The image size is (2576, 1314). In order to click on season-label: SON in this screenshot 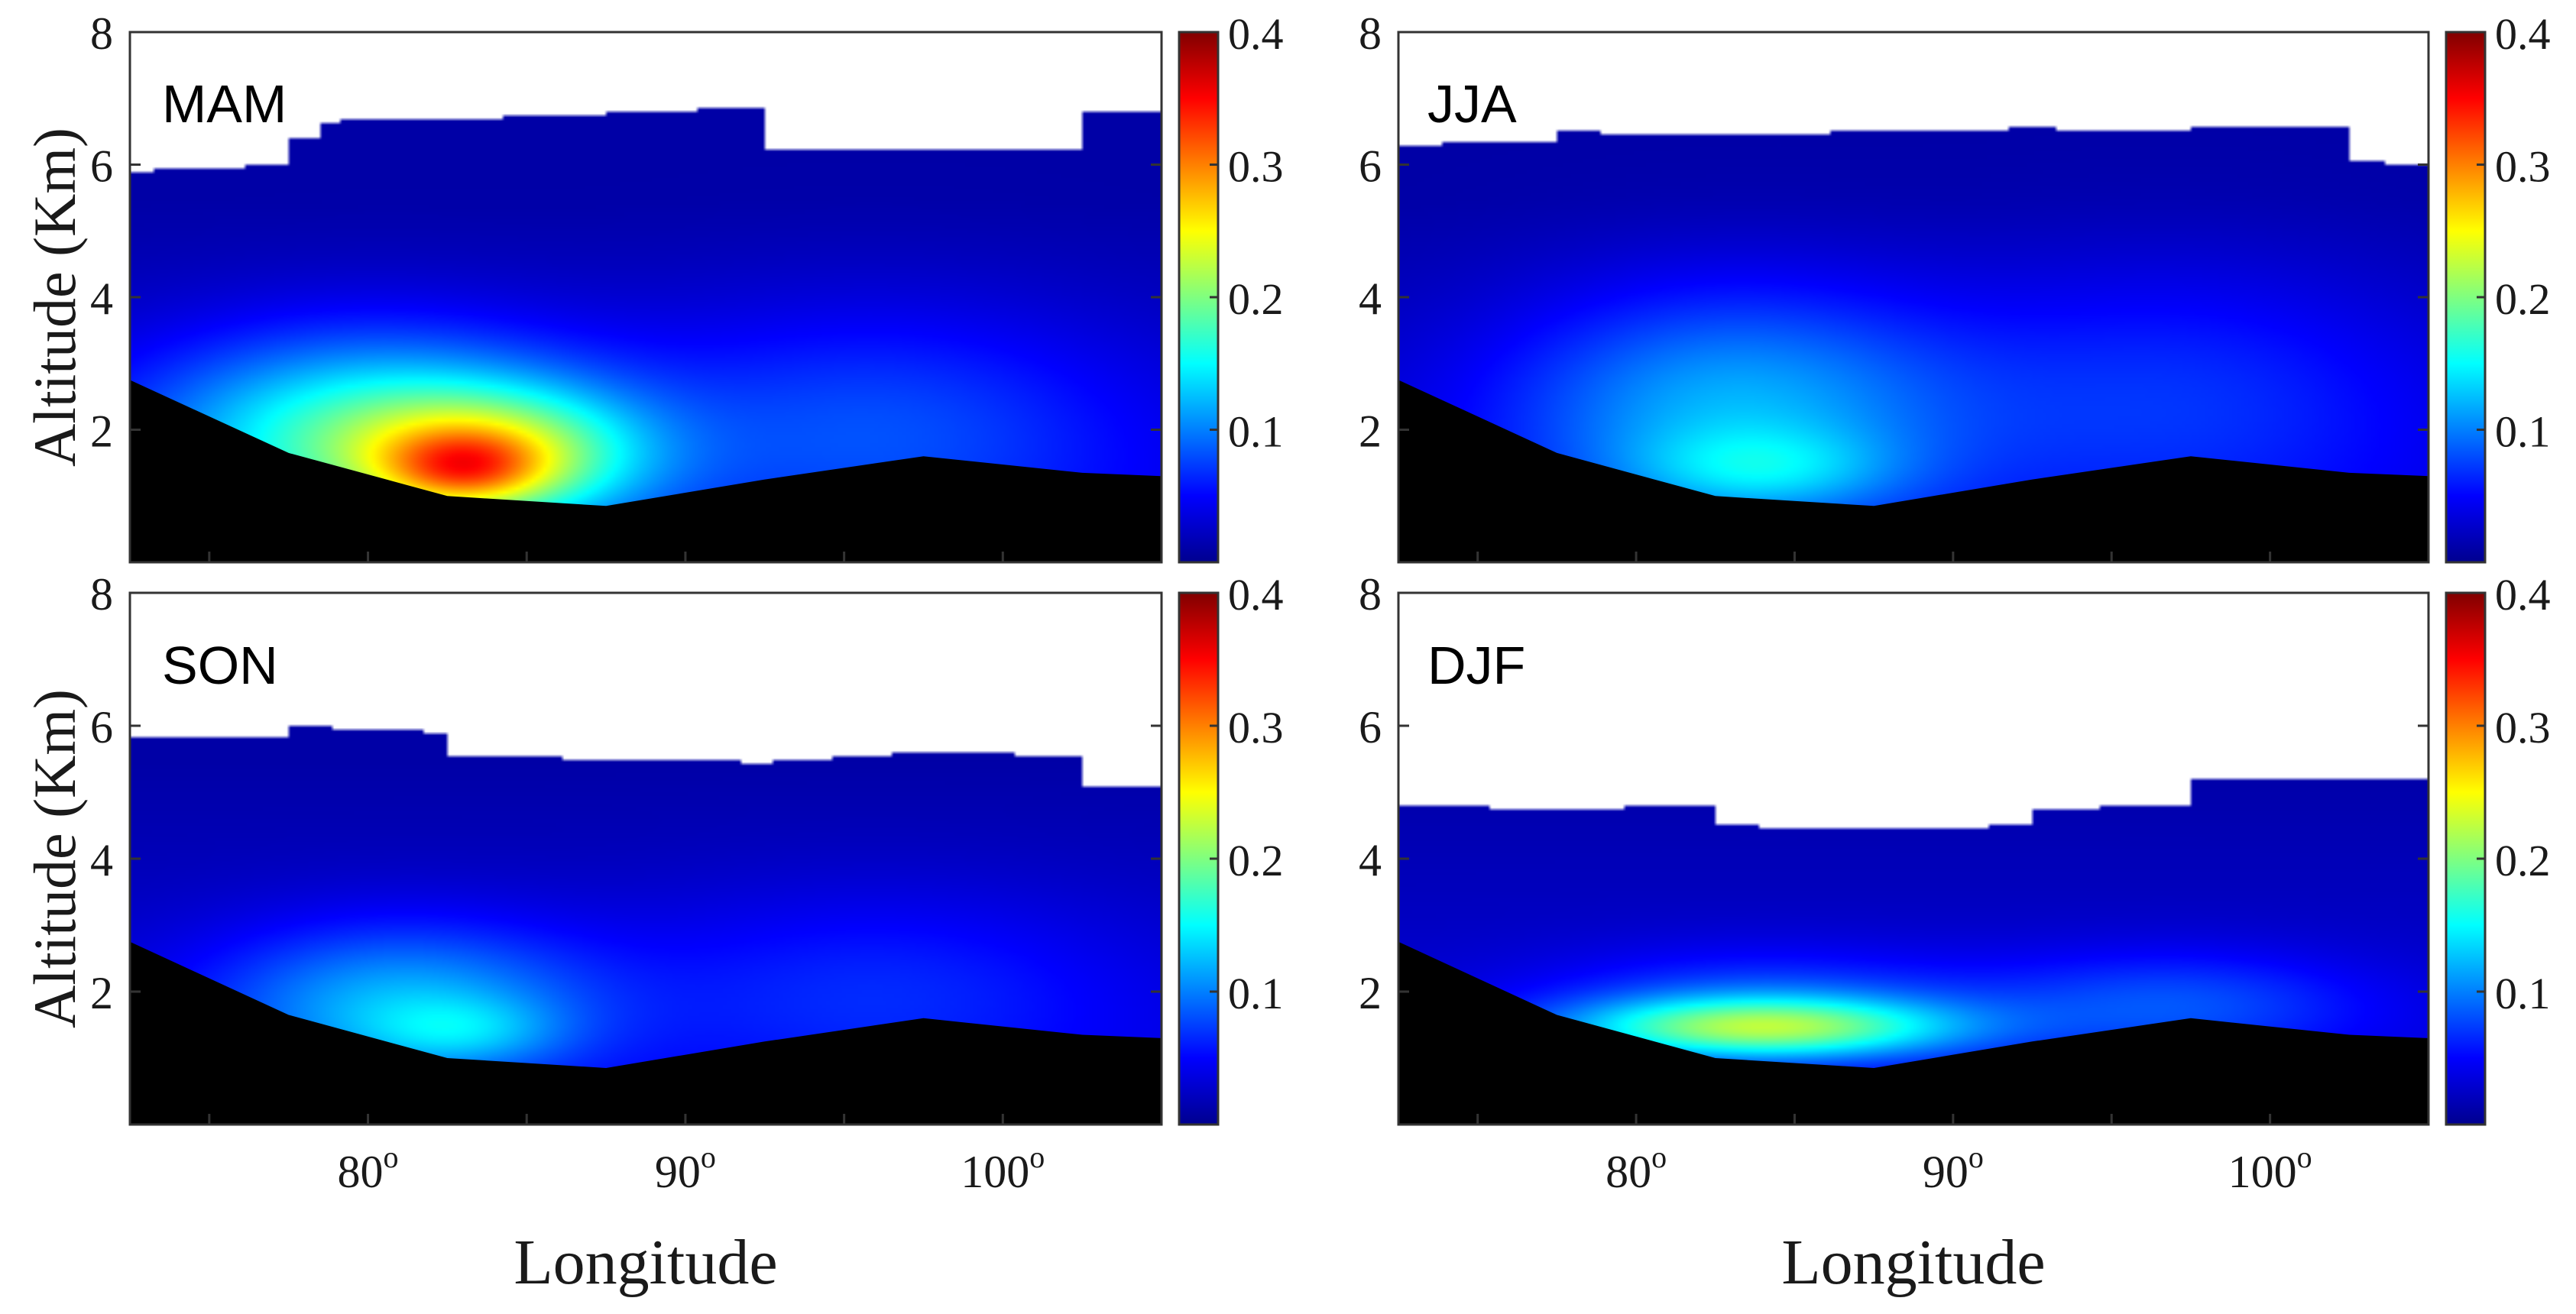, I will do `click(220, 665)`.